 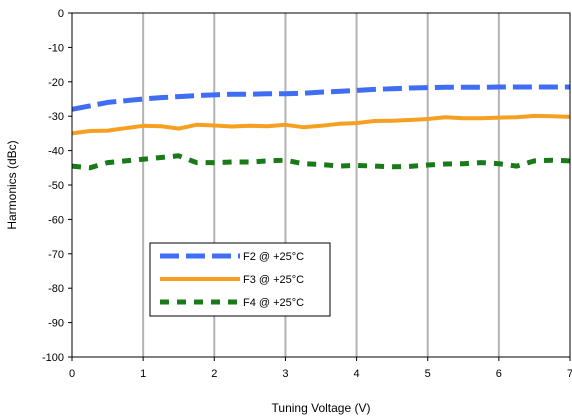 I want to click on legend-label-2: F2 @ +25°C, so click(x=273, y=257).